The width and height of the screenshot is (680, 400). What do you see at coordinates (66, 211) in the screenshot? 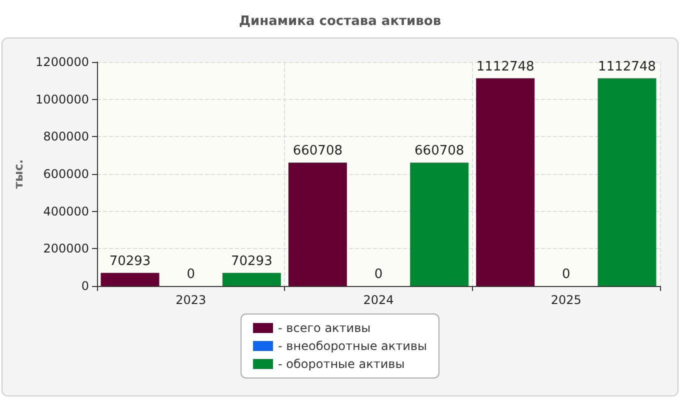
I see `y-tick-label: 400000` at bounding box center [66, 211].